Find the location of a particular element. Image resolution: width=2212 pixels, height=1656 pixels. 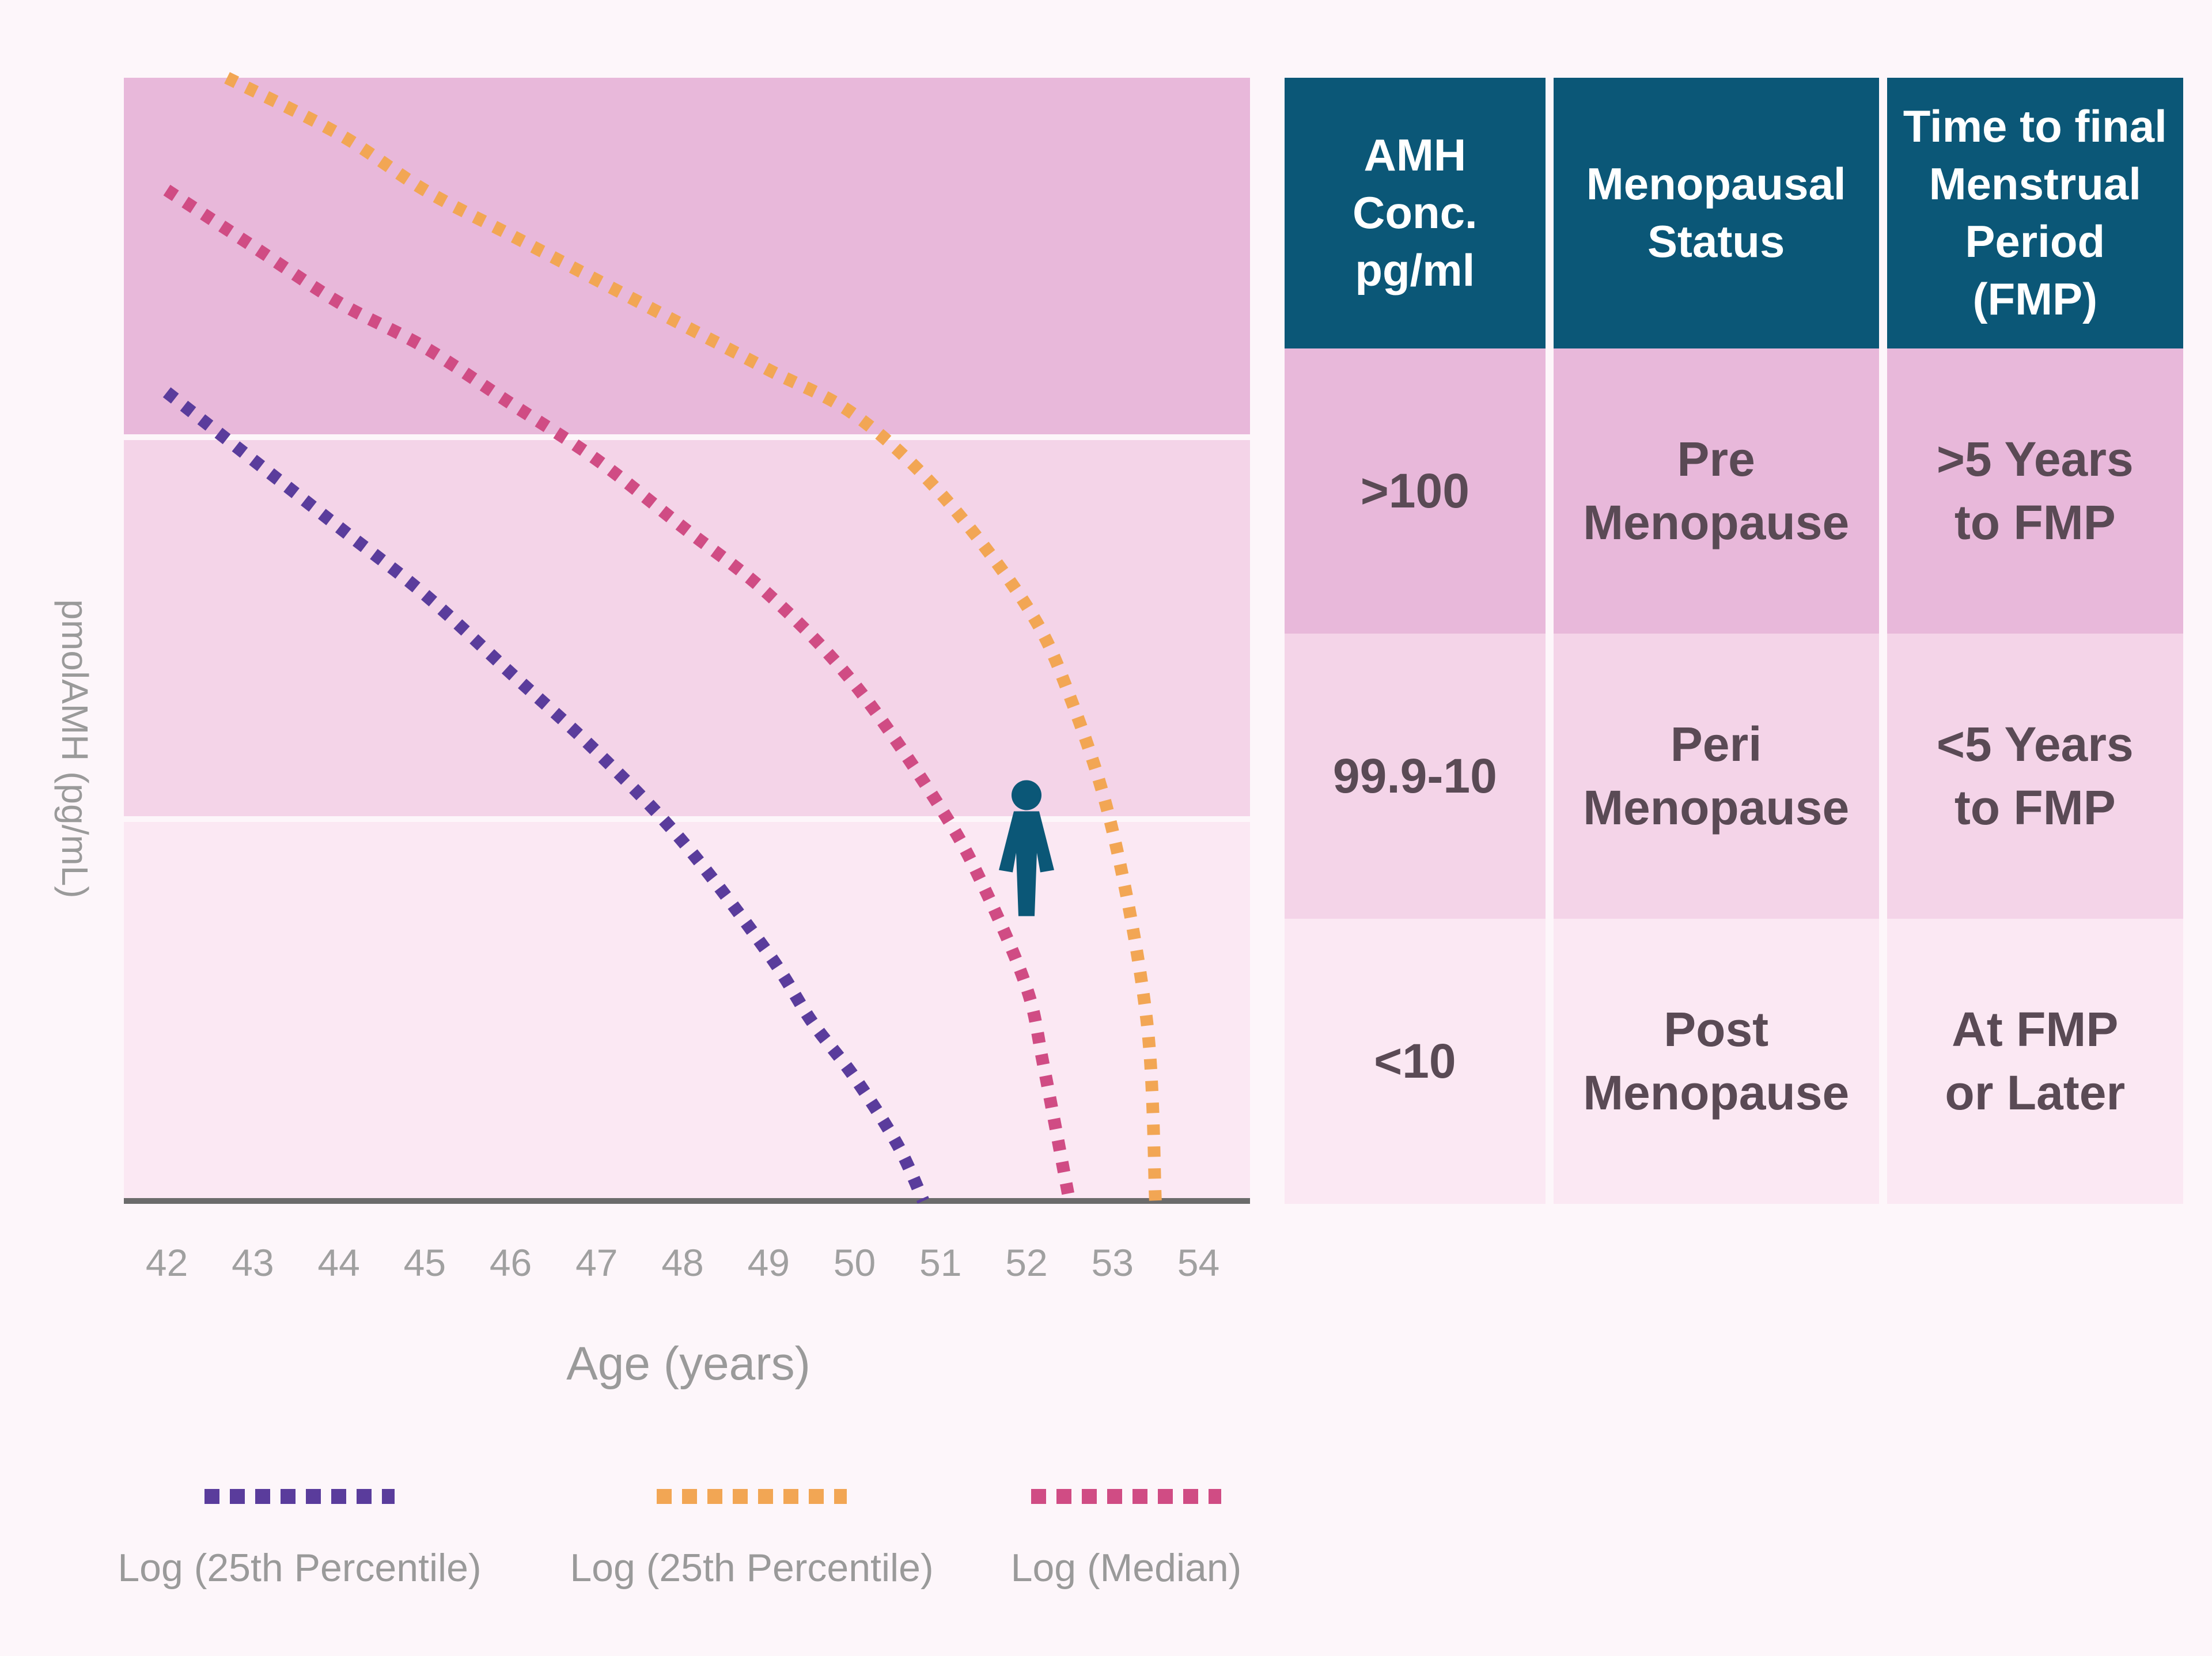

band-post-menopause is located at coordinates (687, 1010).